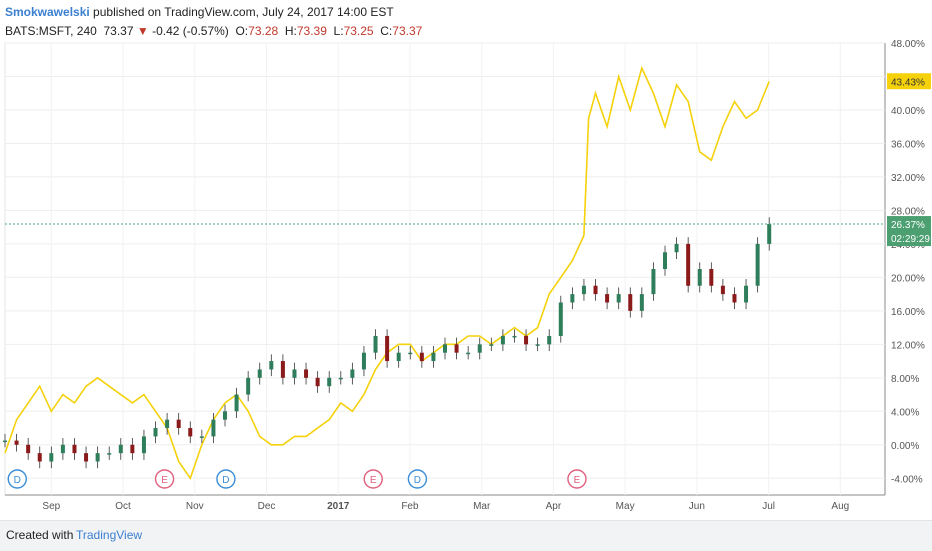 This screenshot has width=932, height=551. I want to click on low-label: L:, so click(338, 31).